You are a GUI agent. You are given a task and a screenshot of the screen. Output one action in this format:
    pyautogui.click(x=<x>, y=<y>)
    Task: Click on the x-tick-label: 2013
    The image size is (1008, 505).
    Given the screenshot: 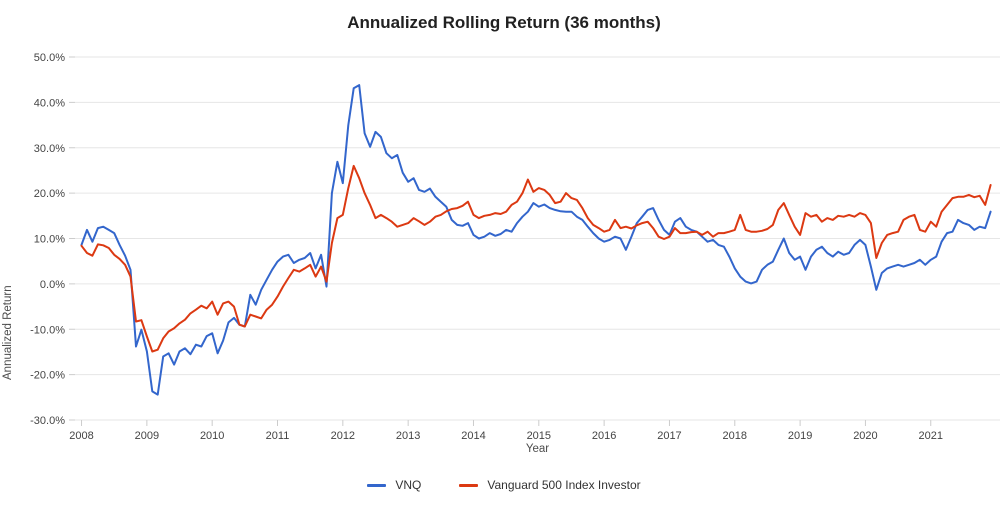 What is the action you would take?
    pyautogui.click(x=408, y=436)
    